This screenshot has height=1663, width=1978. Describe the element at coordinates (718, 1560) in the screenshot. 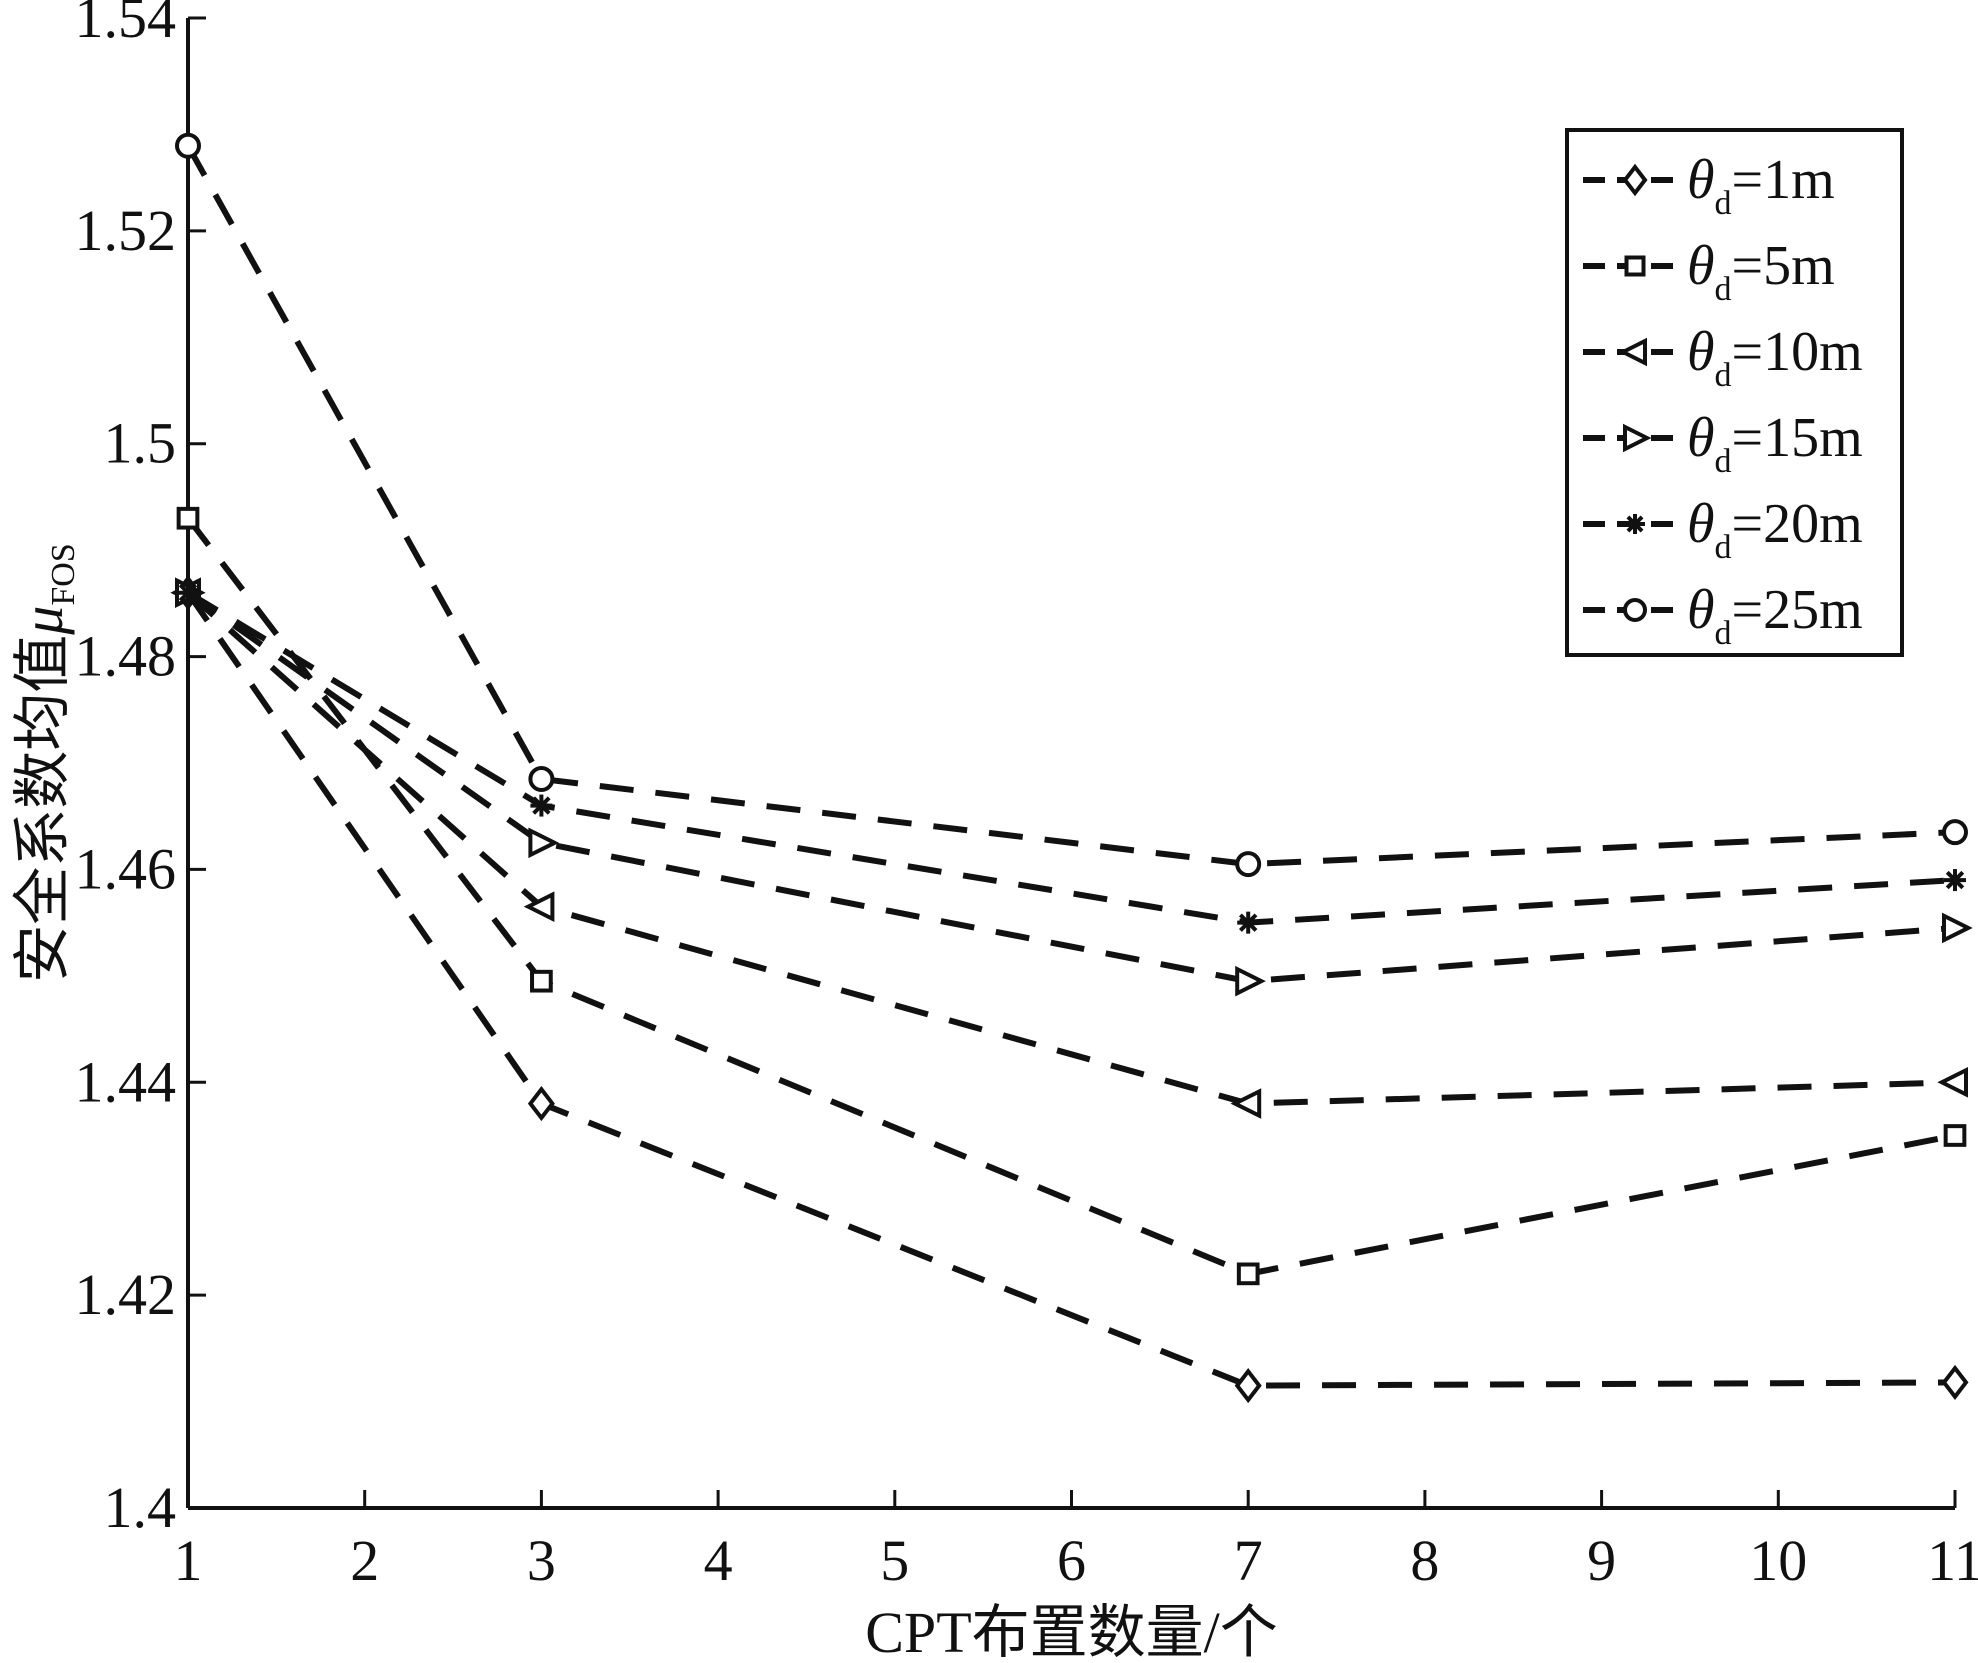

I see `x-tick-label: 4` at that location.